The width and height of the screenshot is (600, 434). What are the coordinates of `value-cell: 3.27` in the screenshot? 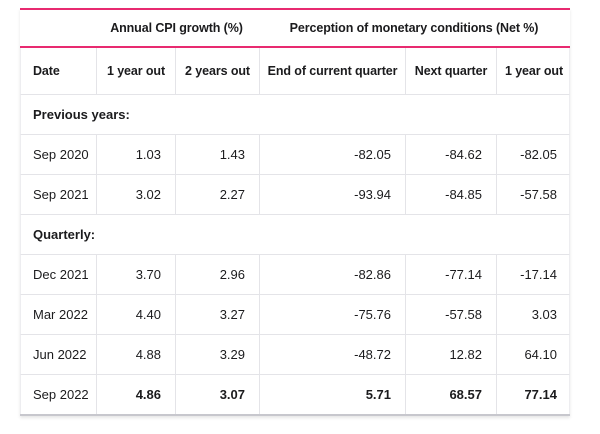 It's located at (217, 314).